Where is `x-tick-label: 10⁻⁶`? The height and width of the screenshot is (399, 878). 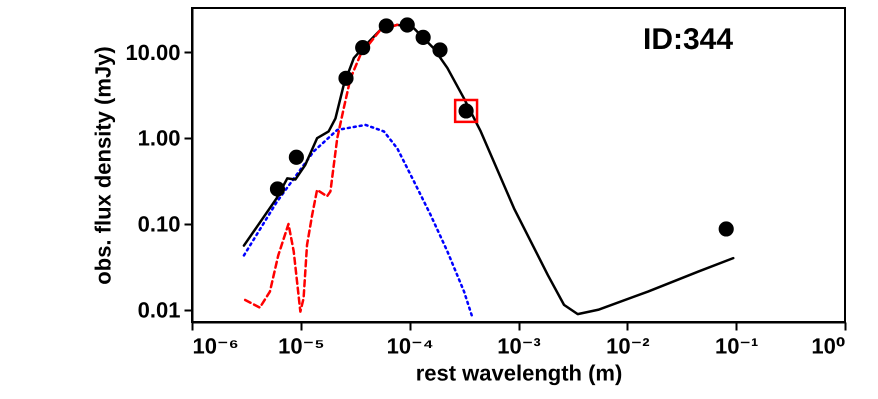 x-tick-label: 10⁻⁶ is located at coordinates (215, 346).